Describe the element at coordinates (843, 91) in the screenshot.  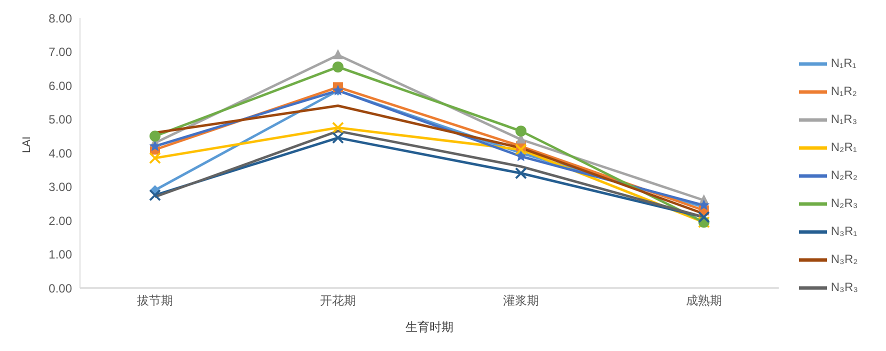
I see `legend-label: N₁R₂` at that location.